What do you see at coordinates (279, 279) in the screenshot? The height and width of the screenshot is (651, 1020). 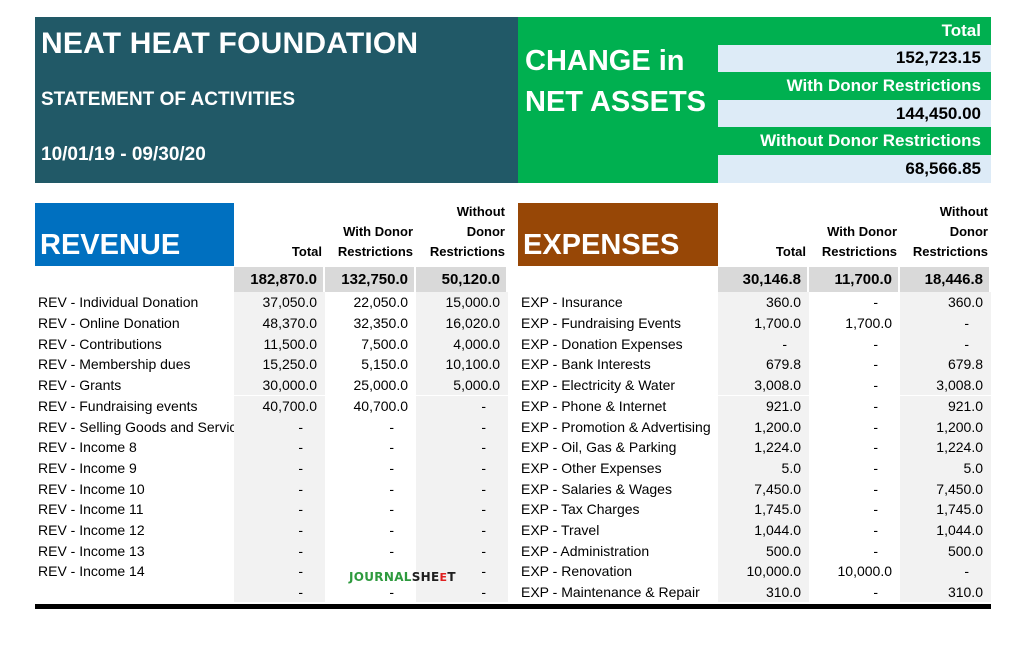 I see `revenue-sum-total: 182,870.0` at bounding box center [279, 279].